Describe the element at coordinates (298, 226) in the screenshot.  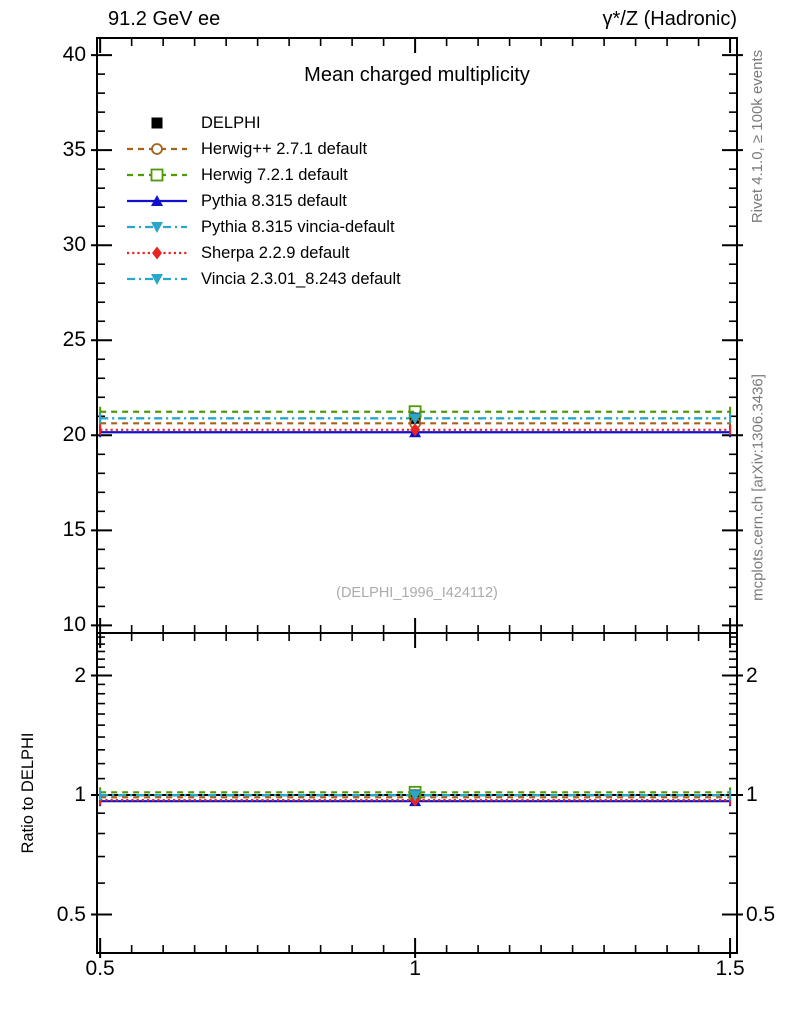
I see `legend-item-label: Pythia 8.315 vincia-default` at that location.